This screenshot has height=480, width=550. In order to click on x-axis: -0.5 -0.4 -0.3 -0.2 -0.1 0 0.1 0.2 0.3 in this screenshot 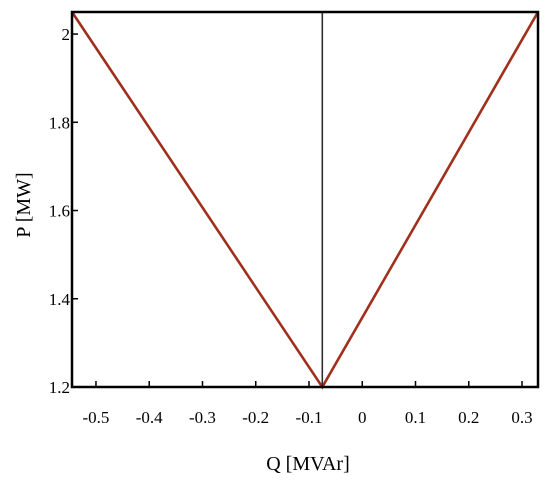, I will do `click(308, 404)`.